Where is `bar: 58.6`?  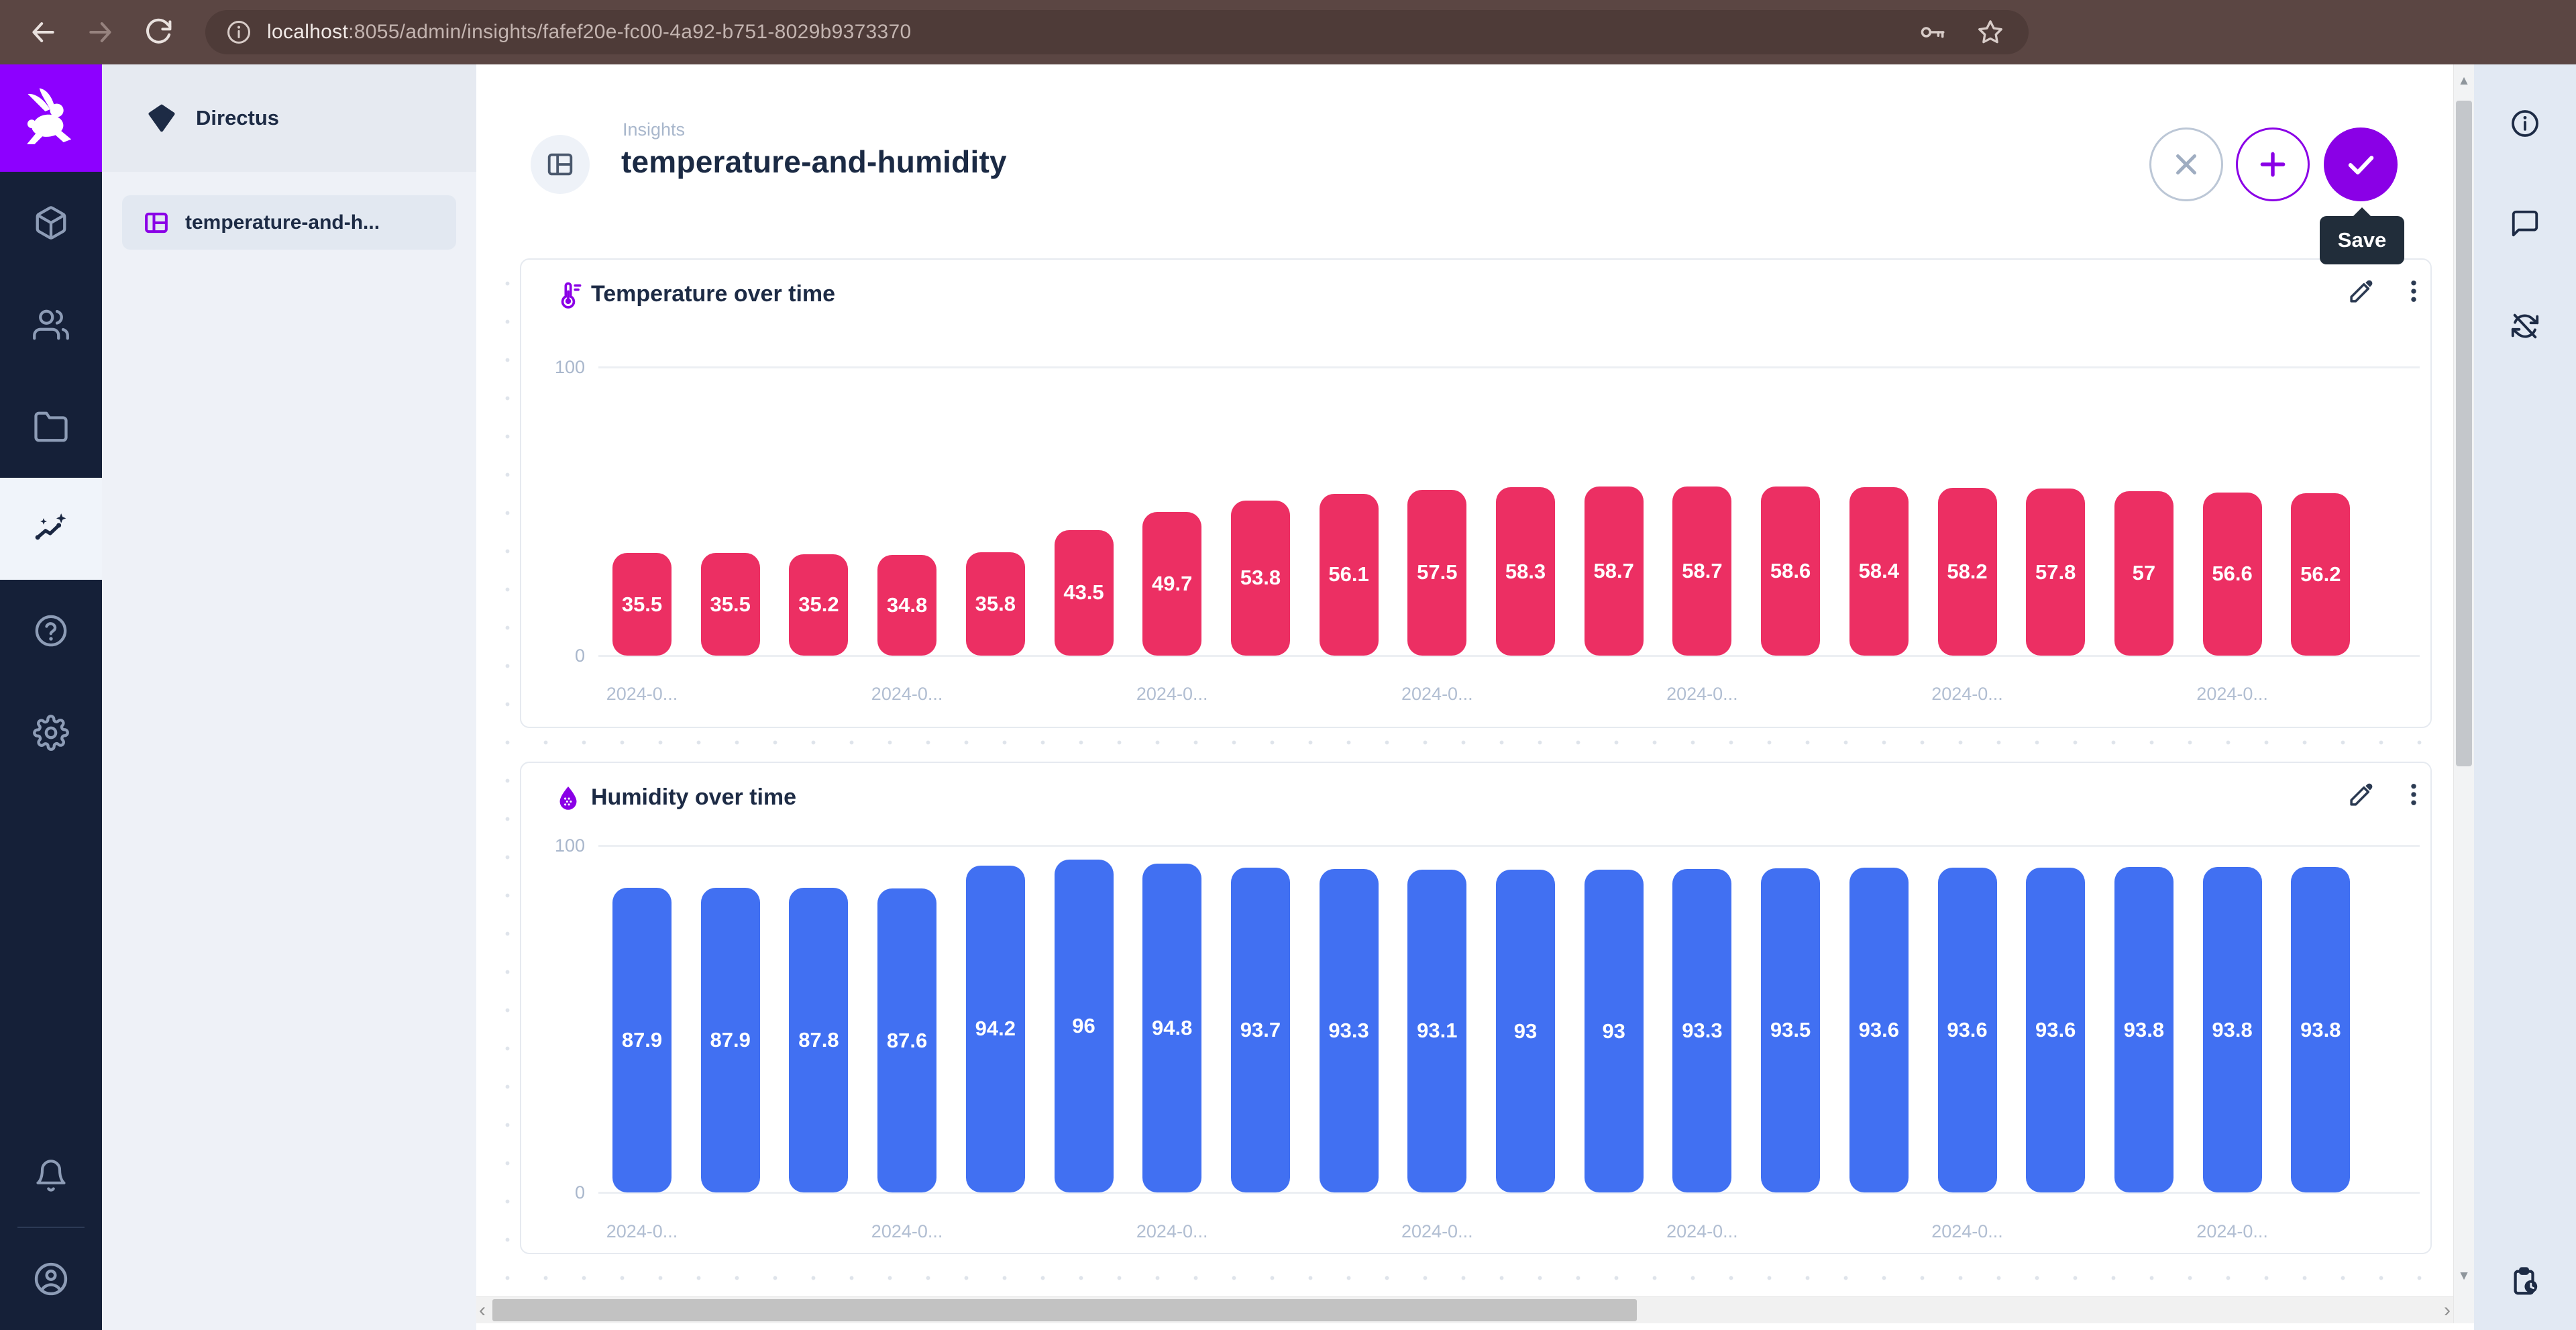 bar: 58.6 is located at coordinates (1791, 571).